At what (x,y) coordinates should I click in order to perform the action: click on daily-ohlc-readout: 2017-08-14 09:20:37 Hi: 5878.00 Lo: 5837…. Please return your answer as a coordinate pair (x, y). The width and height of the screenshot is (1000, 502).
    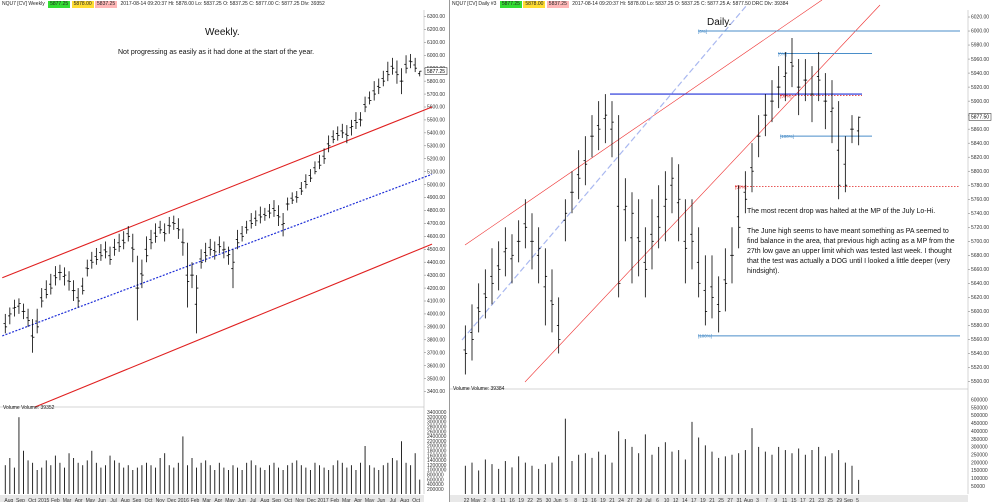
    Looking at the image, I should click on (680, 4).